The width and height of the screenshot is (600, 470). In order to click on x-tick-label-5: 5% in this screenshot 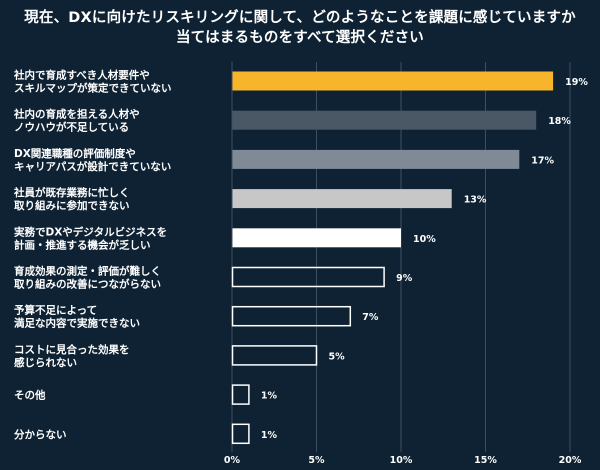, I will do `click(316, 460)`.